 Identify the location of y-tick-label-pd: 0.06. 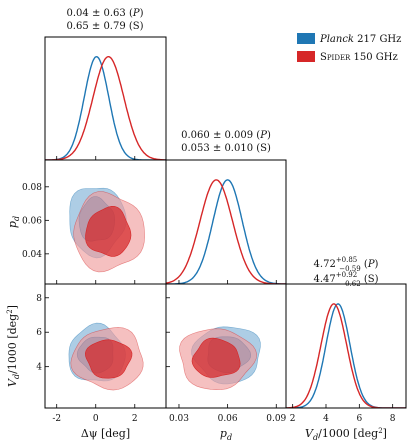
(32, 221).